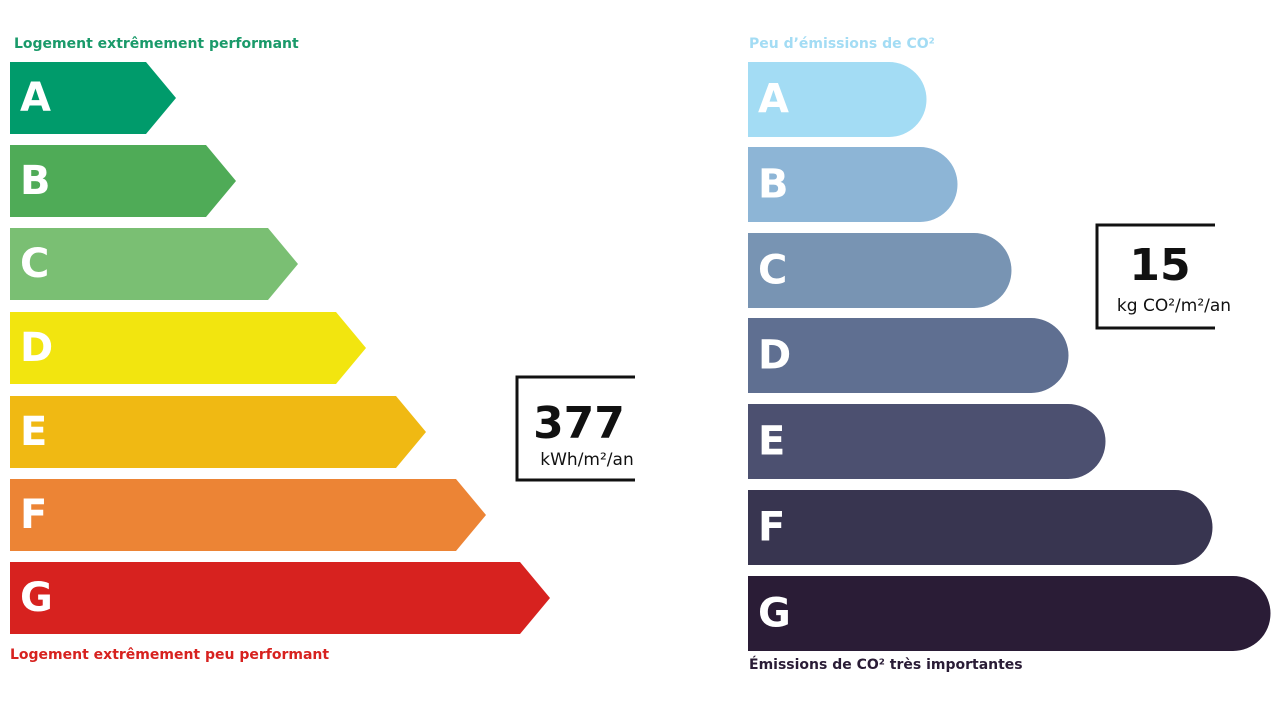 This screenshot has width=1280, height=720. Describe the element at coordinates (579, 423) in the screenshot. I see `energy-value: 377` at that location.